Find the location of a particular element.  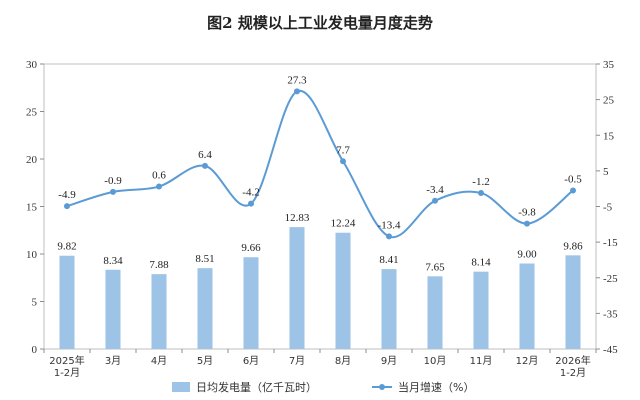

left-axis-tick-label: 30 is located at coordinates (32, 65).